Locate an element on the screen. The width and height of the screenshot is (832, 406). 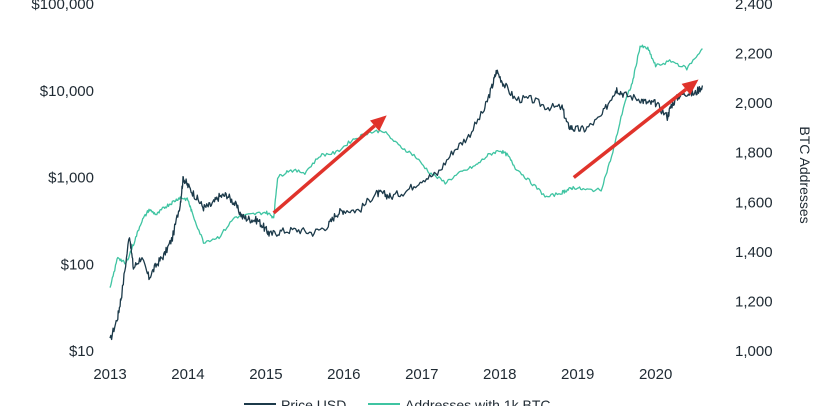
legend: Price USD Addresses with 1k BTC is located at coordinates (397, 401).